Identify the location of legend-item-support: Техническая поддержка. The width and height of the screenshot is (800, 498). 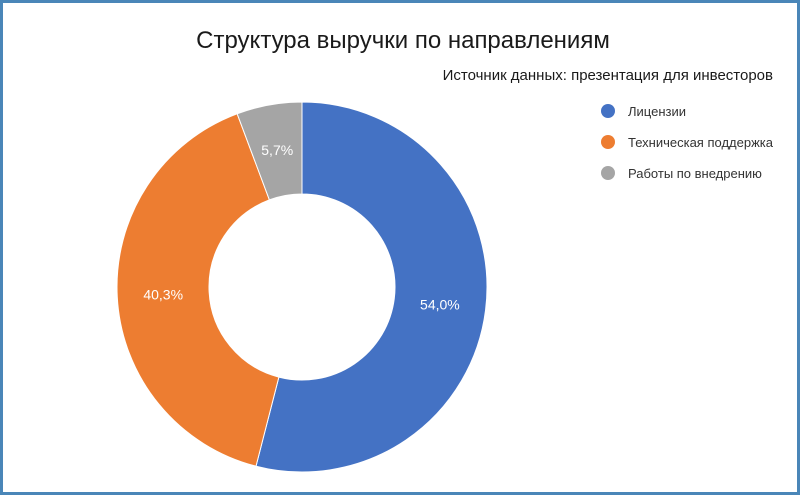
(687, 142).